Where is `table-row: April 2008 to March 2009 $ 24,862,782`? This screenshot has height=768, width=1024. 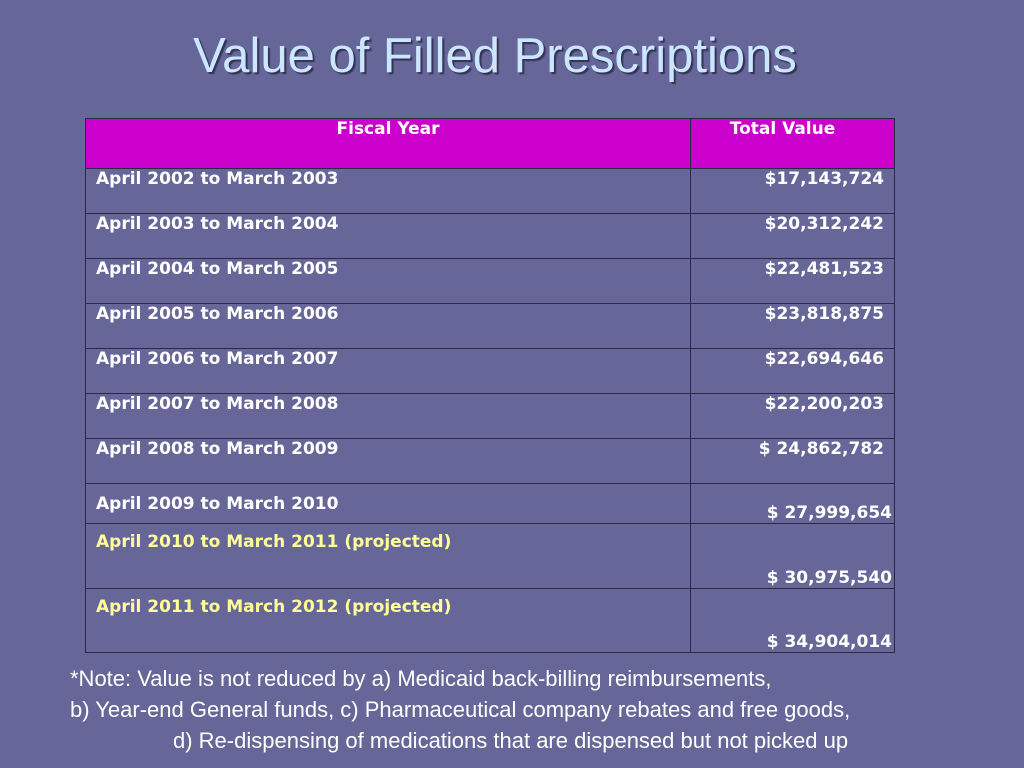
table-row: April 2008 to March 2009 $ 24,862,782 is located at coordinates (490, 461).